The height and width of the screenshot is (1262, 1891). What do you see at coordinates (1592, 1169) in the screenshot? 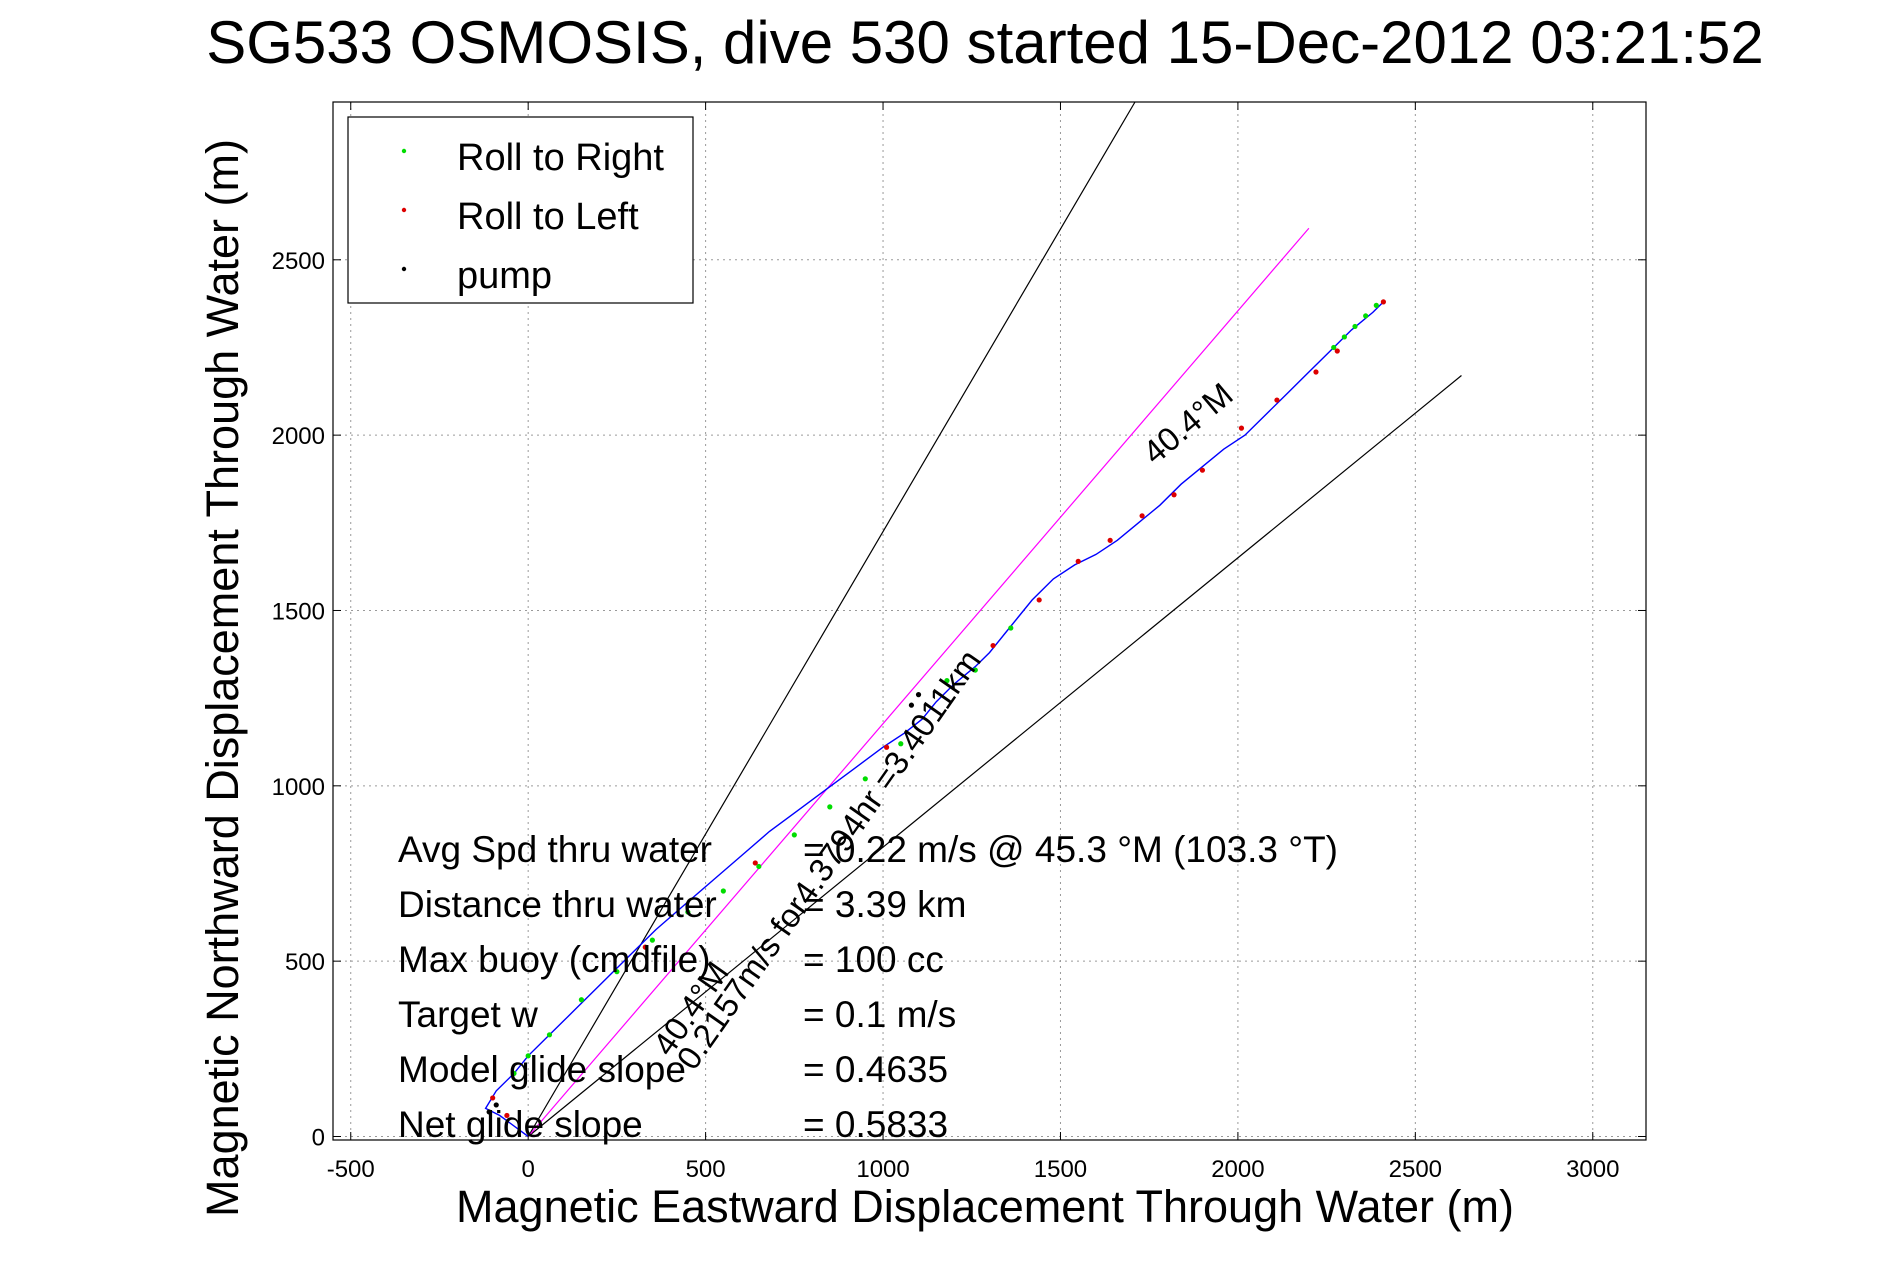
I see `x-tick-label: 3000` at bounding box center [1592, 1169].